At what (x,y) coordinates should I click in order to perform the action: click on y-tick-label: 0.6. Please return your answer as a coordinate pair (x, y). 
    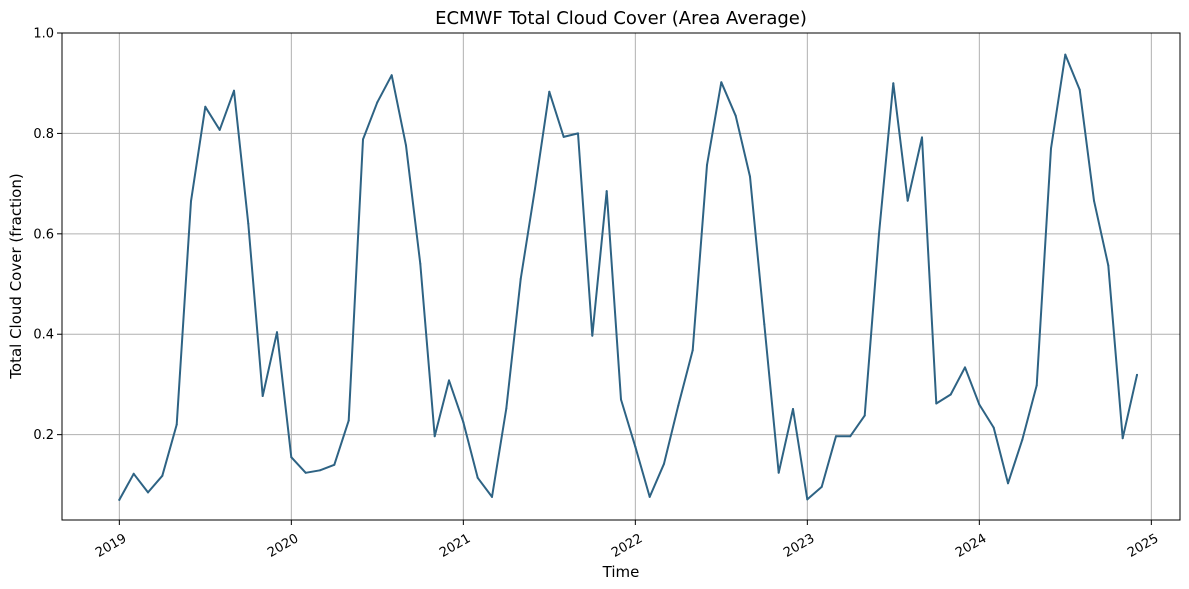
    Looking at the image, I should click on (43, 234).